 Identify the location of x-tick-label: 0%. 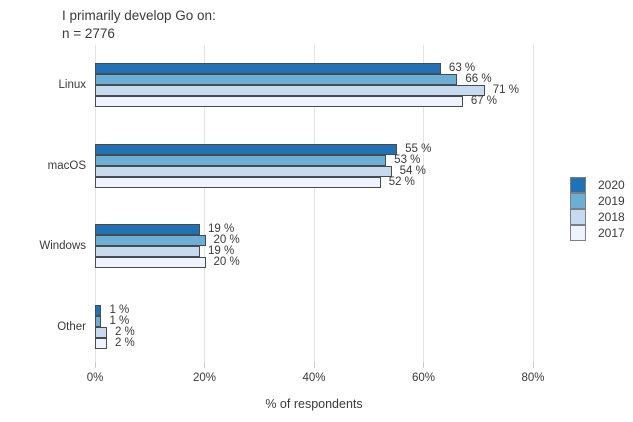
(95, 378).